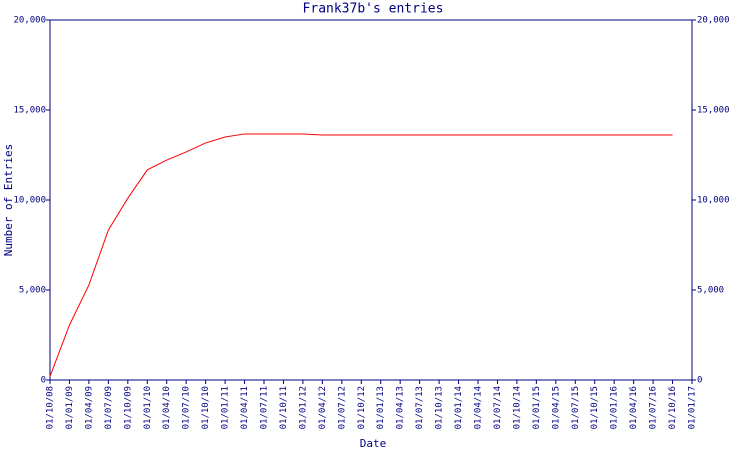  I want to click on y-tick-label: 5,000, so click(32, 291).